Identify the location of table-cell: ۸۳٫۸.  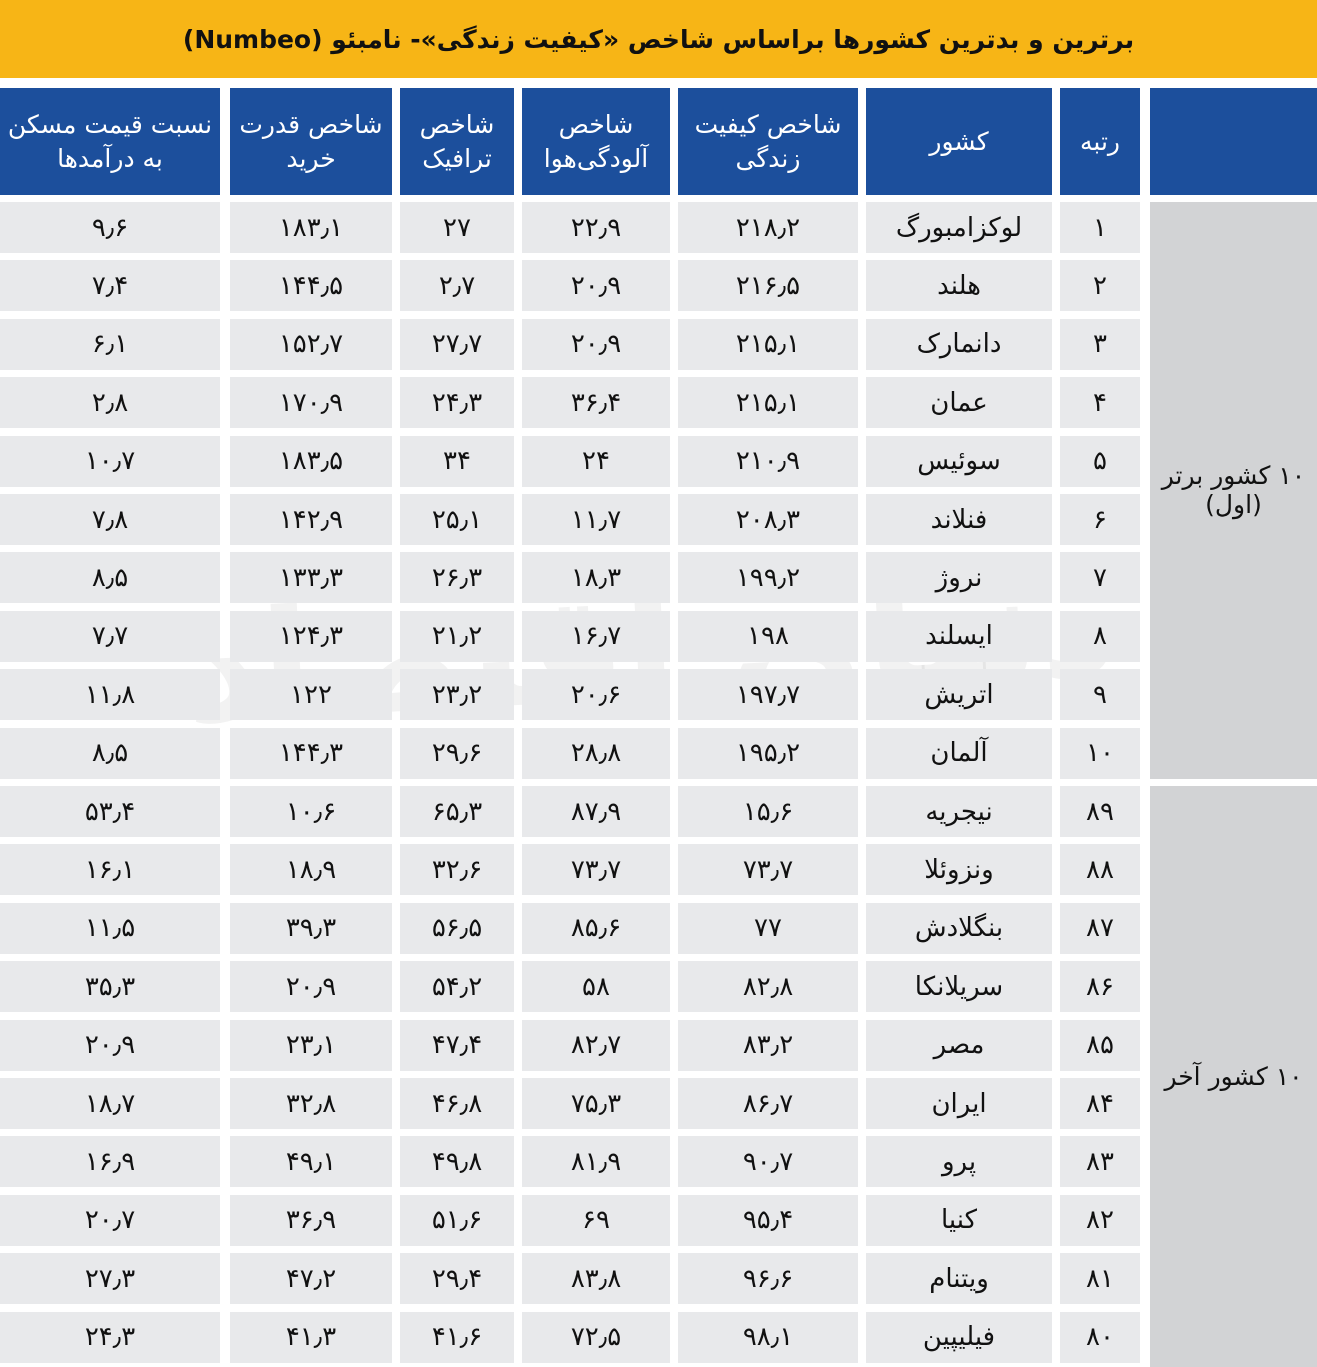
(596, 1279).